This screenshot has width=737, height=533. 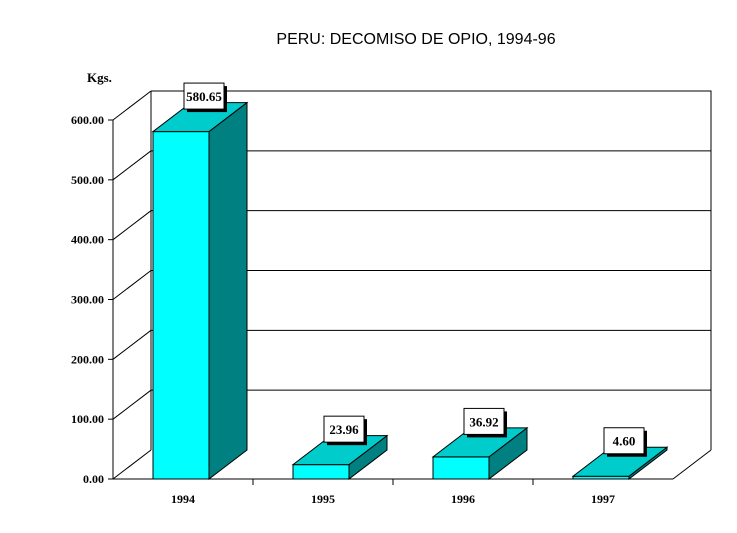 What do you see at coordinates (463, 499) in the screenshot?
I see `x-category-label: 1996` at bounding box center [463, 499].